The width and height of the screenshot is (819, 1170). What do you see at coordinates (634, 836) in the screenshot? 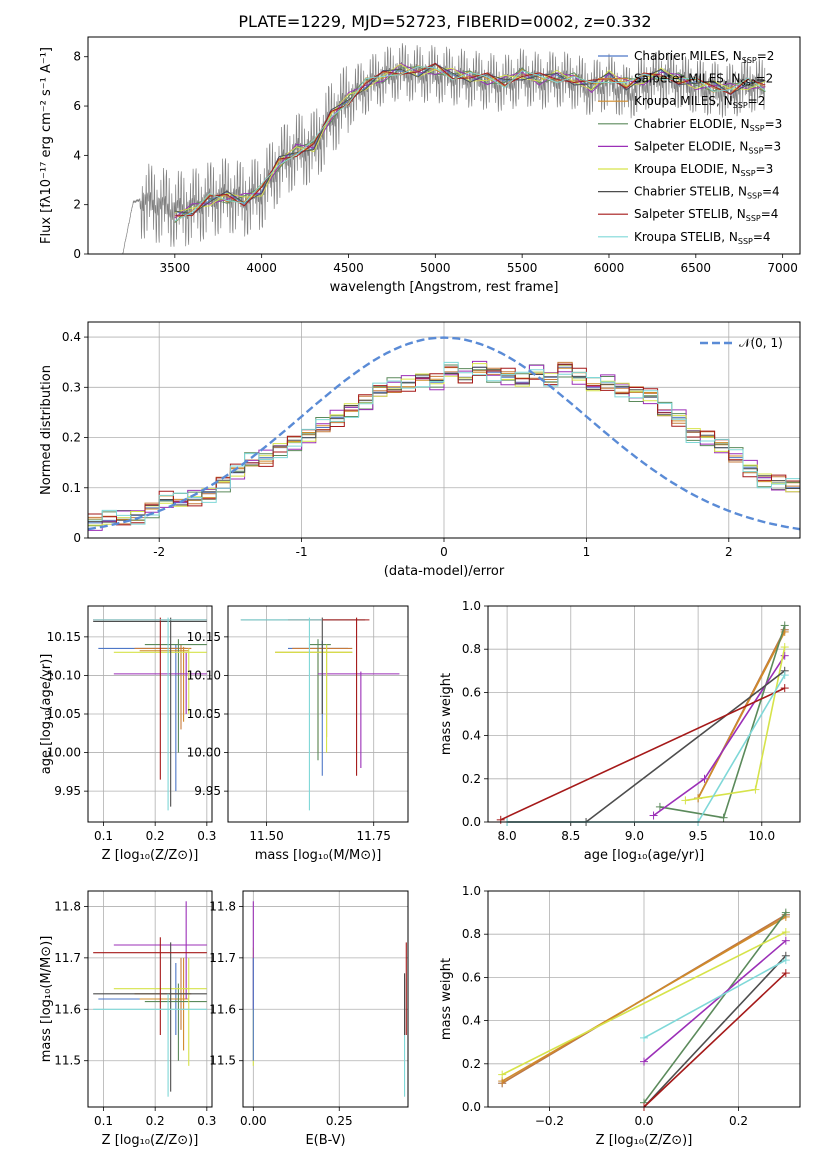
I see `x-tick-label: 9.0` at bounding box center [634, 836].